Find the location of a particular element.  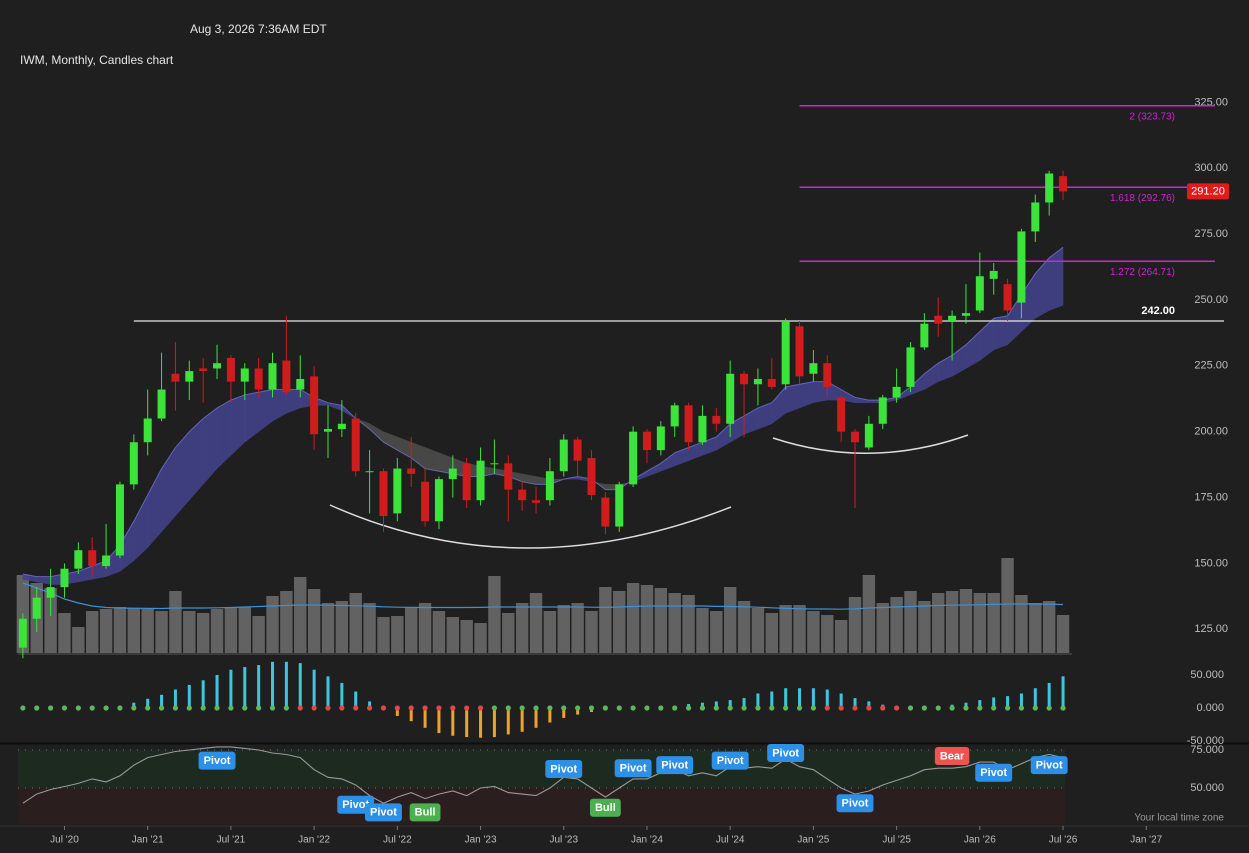

osc-tick-label: 75.000 is located at coordinates (1207, 750).